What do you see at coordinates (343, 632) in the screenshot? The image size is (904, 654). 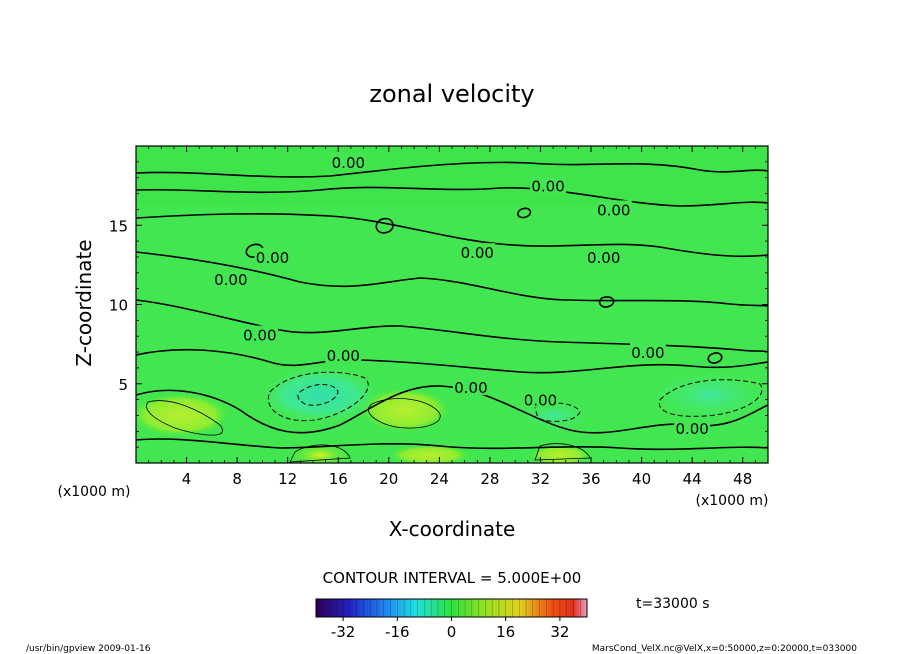 I see `colorbar-tick-label: -32` at bounding box center [343, 632].